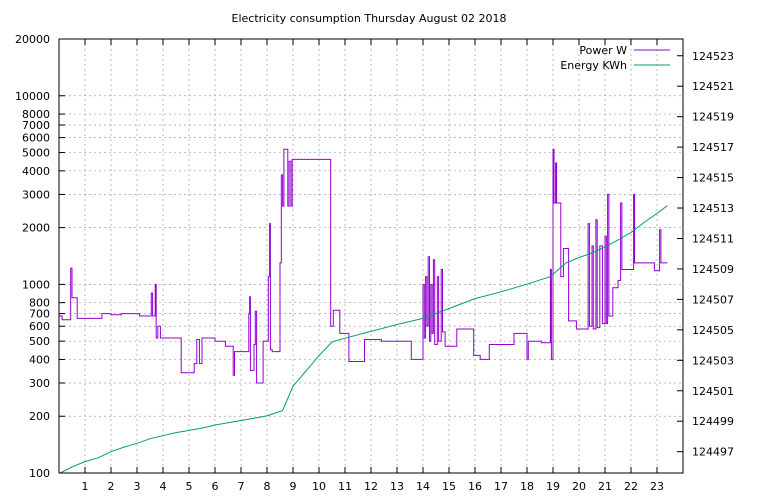 The height and width of the screenshot is (500, 768). Describe the element at coordinates (713, 421) in the screenshot. I see `y2-tick-label: 124499` at that location.